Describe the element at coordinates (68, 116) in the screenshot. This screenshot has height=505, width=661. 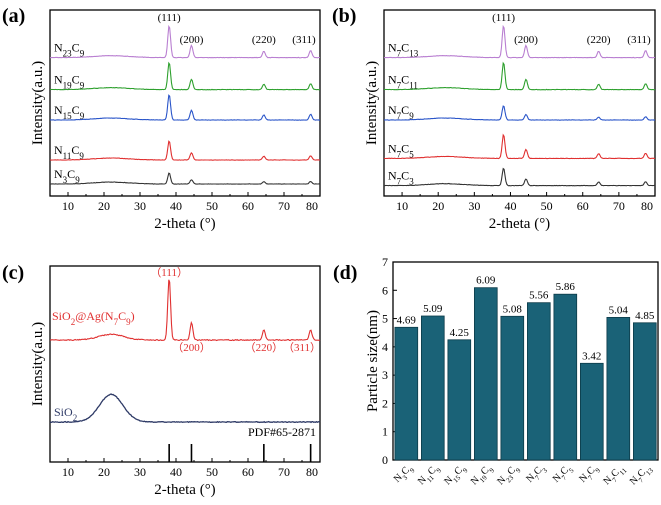
I see `trace-label-sub: 15` at that location.